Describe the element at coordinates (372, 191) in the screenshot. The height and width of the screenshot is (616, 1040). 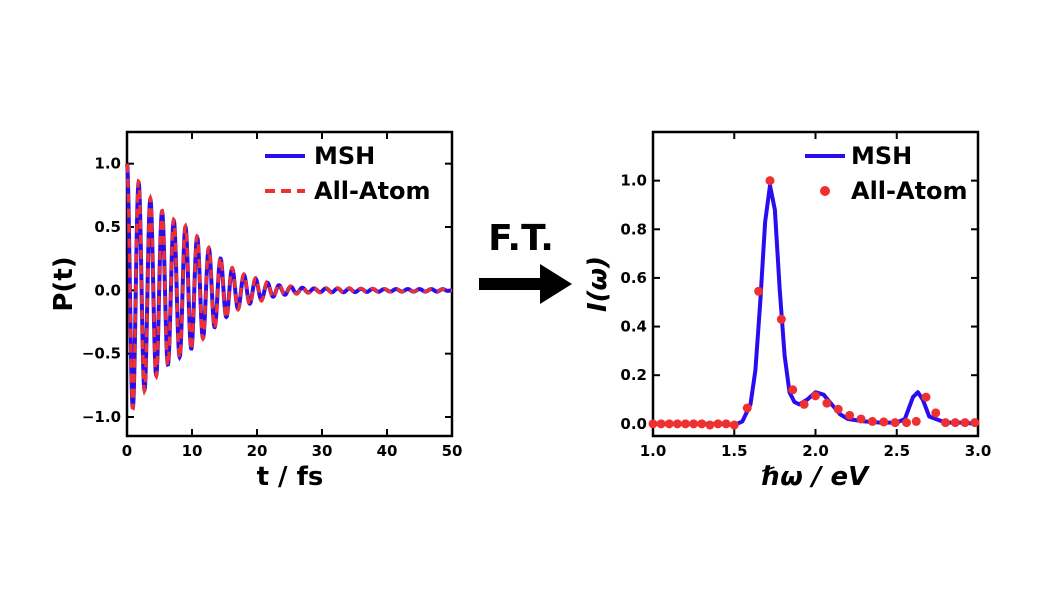
I see `legend-allatom-label: All-Atom` at that location.